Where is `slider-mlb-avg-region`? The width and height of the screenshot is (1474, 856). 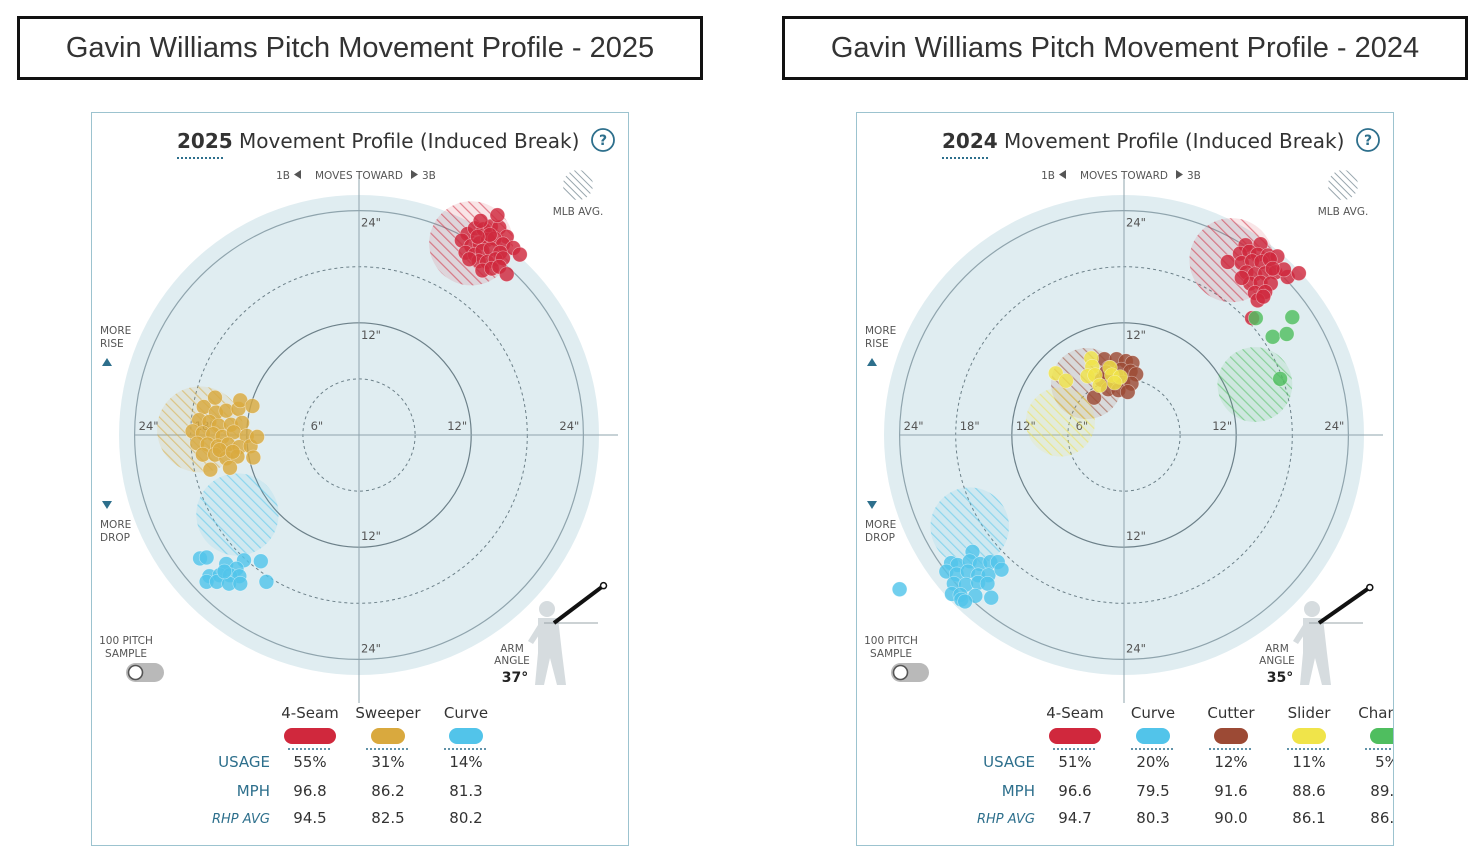
slider-mlb-avg-region is located at coordinates (1060, 422).